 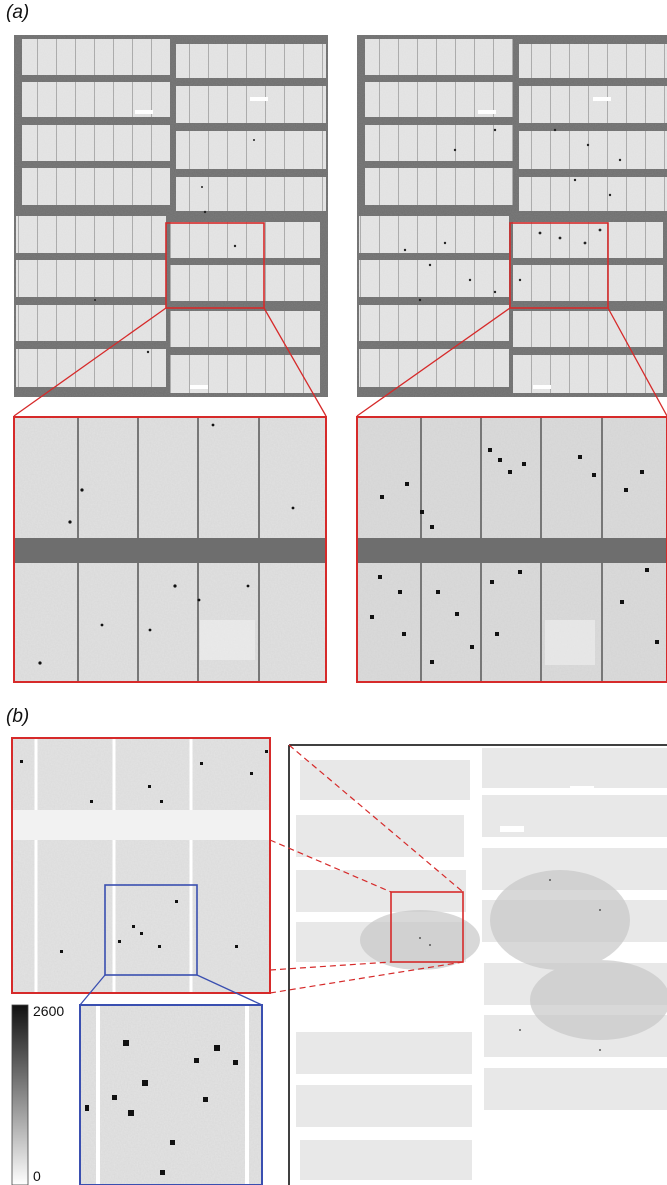 I want to click on colorbar-max-label: 2600, so click(x=49, y=1011).